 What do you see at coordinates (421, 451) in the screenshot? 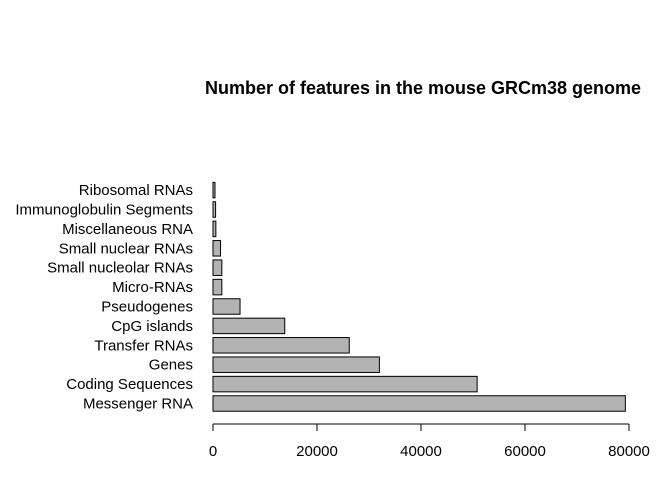
I see `x-tick-label: 40000` at bounding box center [421, 451].